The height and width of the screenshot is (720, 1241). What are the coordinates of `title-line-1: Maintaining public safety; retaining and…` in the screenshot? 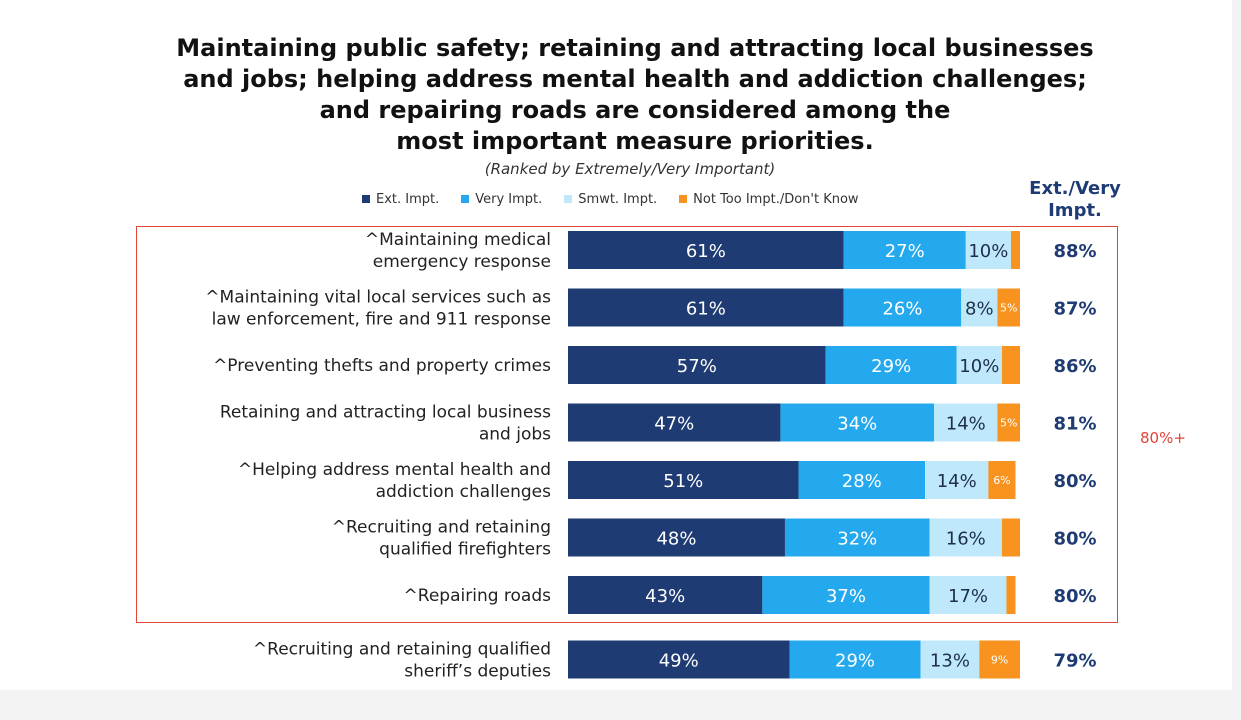 It's located at (635, 48).